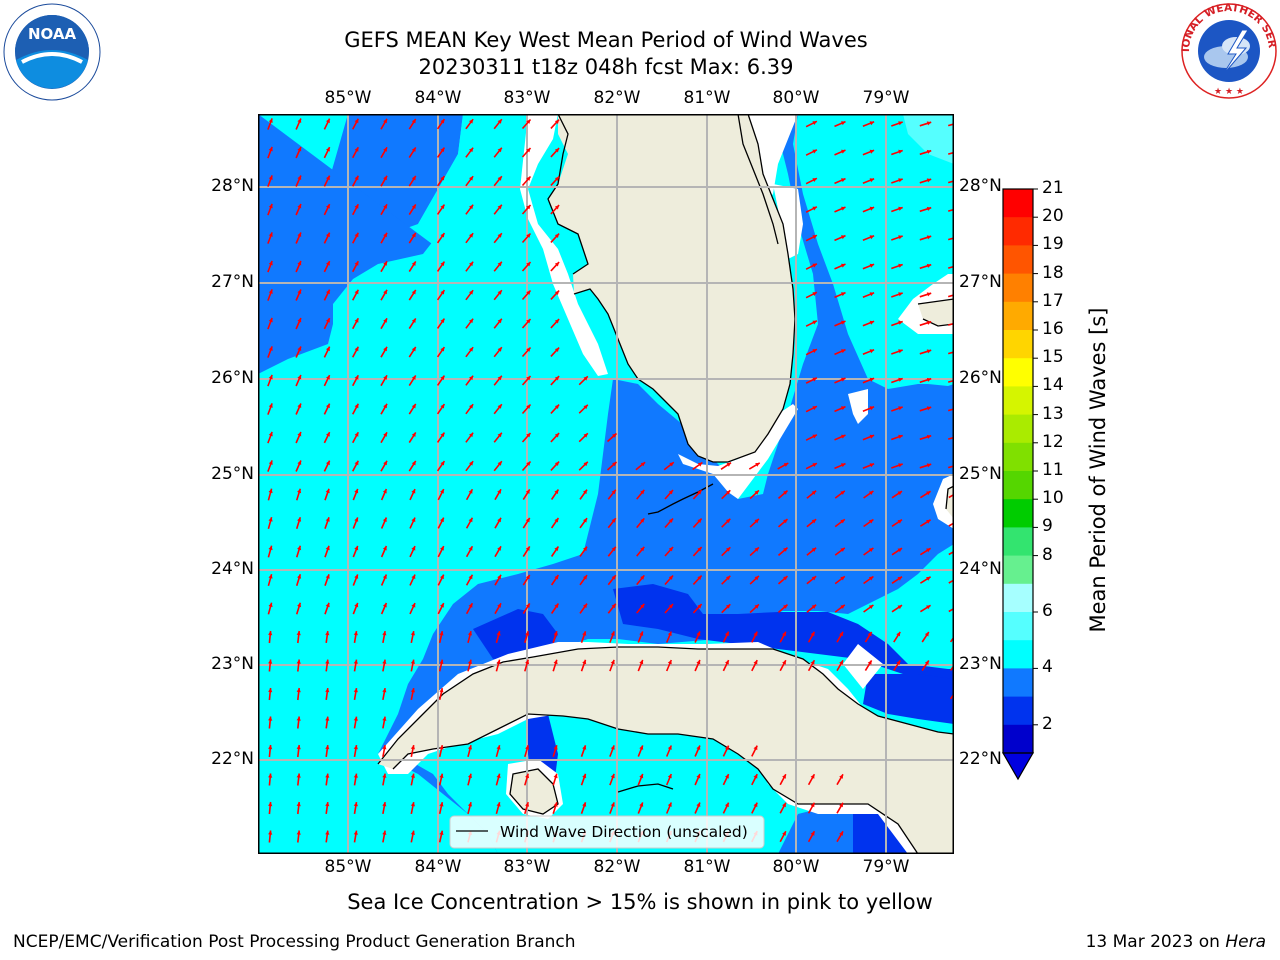  Describe the element at coordinates (1098, 470) in the screenshot. I see `colorbar-title: Mean Period of Wind Waves [s]` at that location.